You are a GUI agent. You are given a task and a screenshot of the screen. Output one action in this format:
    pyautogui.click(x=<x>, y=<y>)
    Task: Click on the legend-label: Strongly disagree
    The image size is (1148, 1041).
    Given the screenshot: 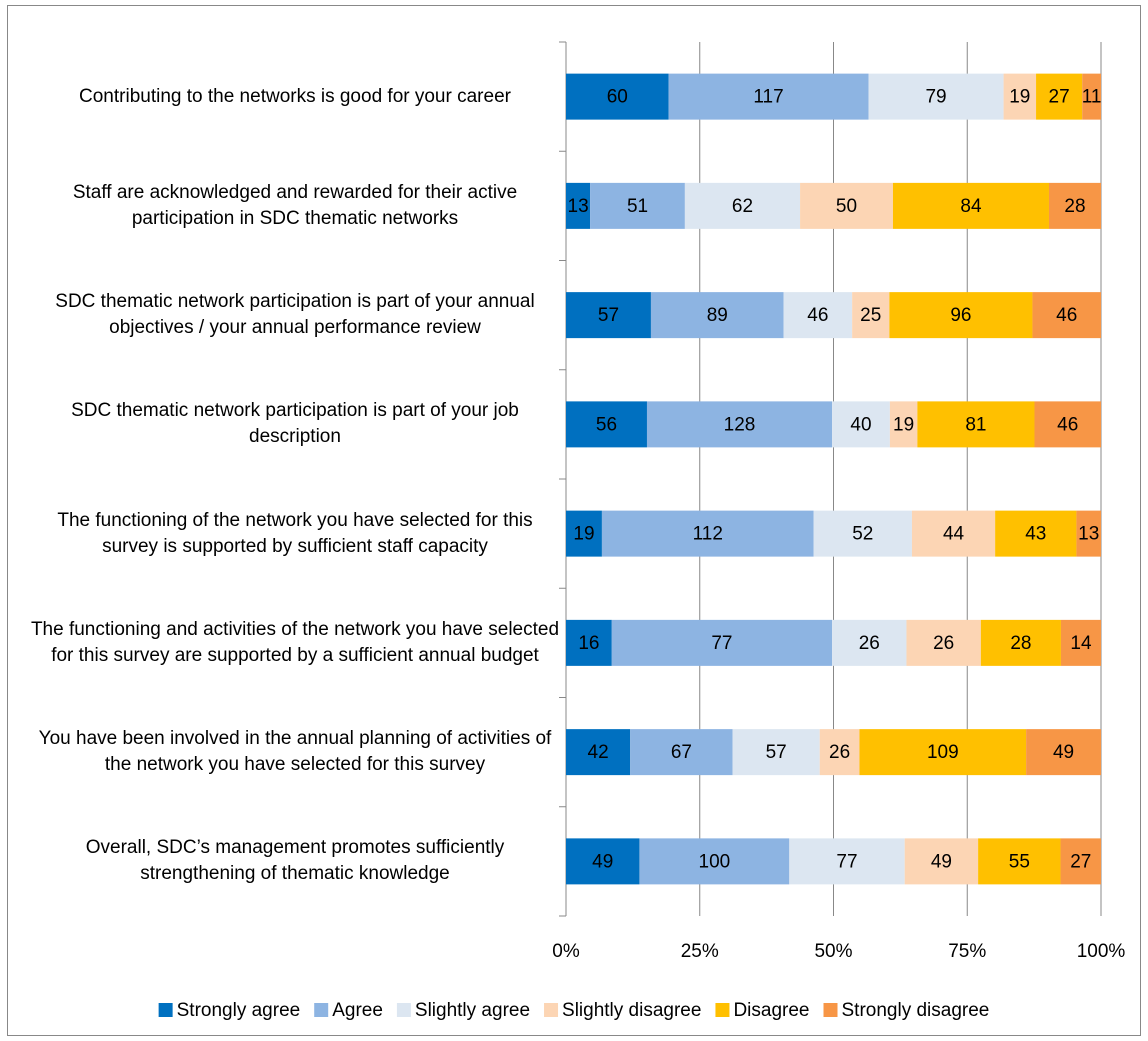 What is the action you would take?
    pyautogui.click(x=916, y=1010)
    